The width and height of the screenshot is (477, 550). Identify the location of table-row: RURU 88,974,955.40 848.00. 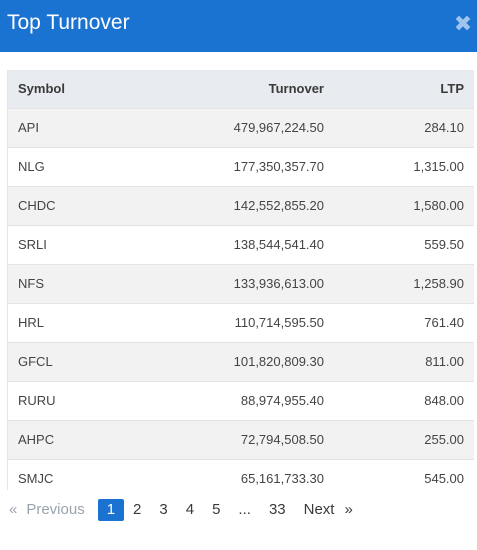
(241, 400).